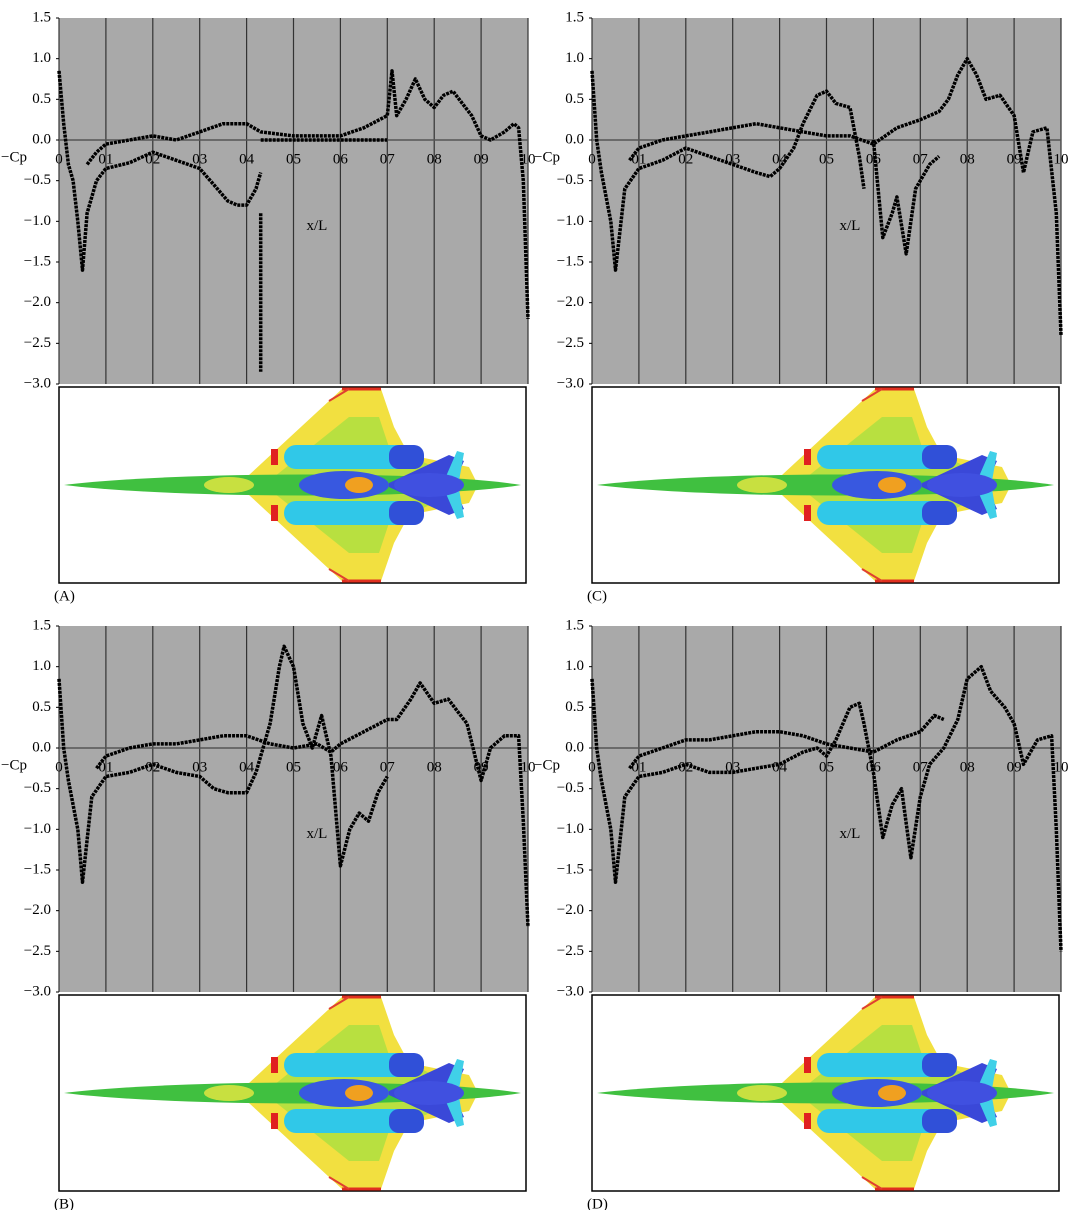 The height and width of the screenshot is (1210, 1071). I want to click on x-tick-label: 01, so click(105, 767).